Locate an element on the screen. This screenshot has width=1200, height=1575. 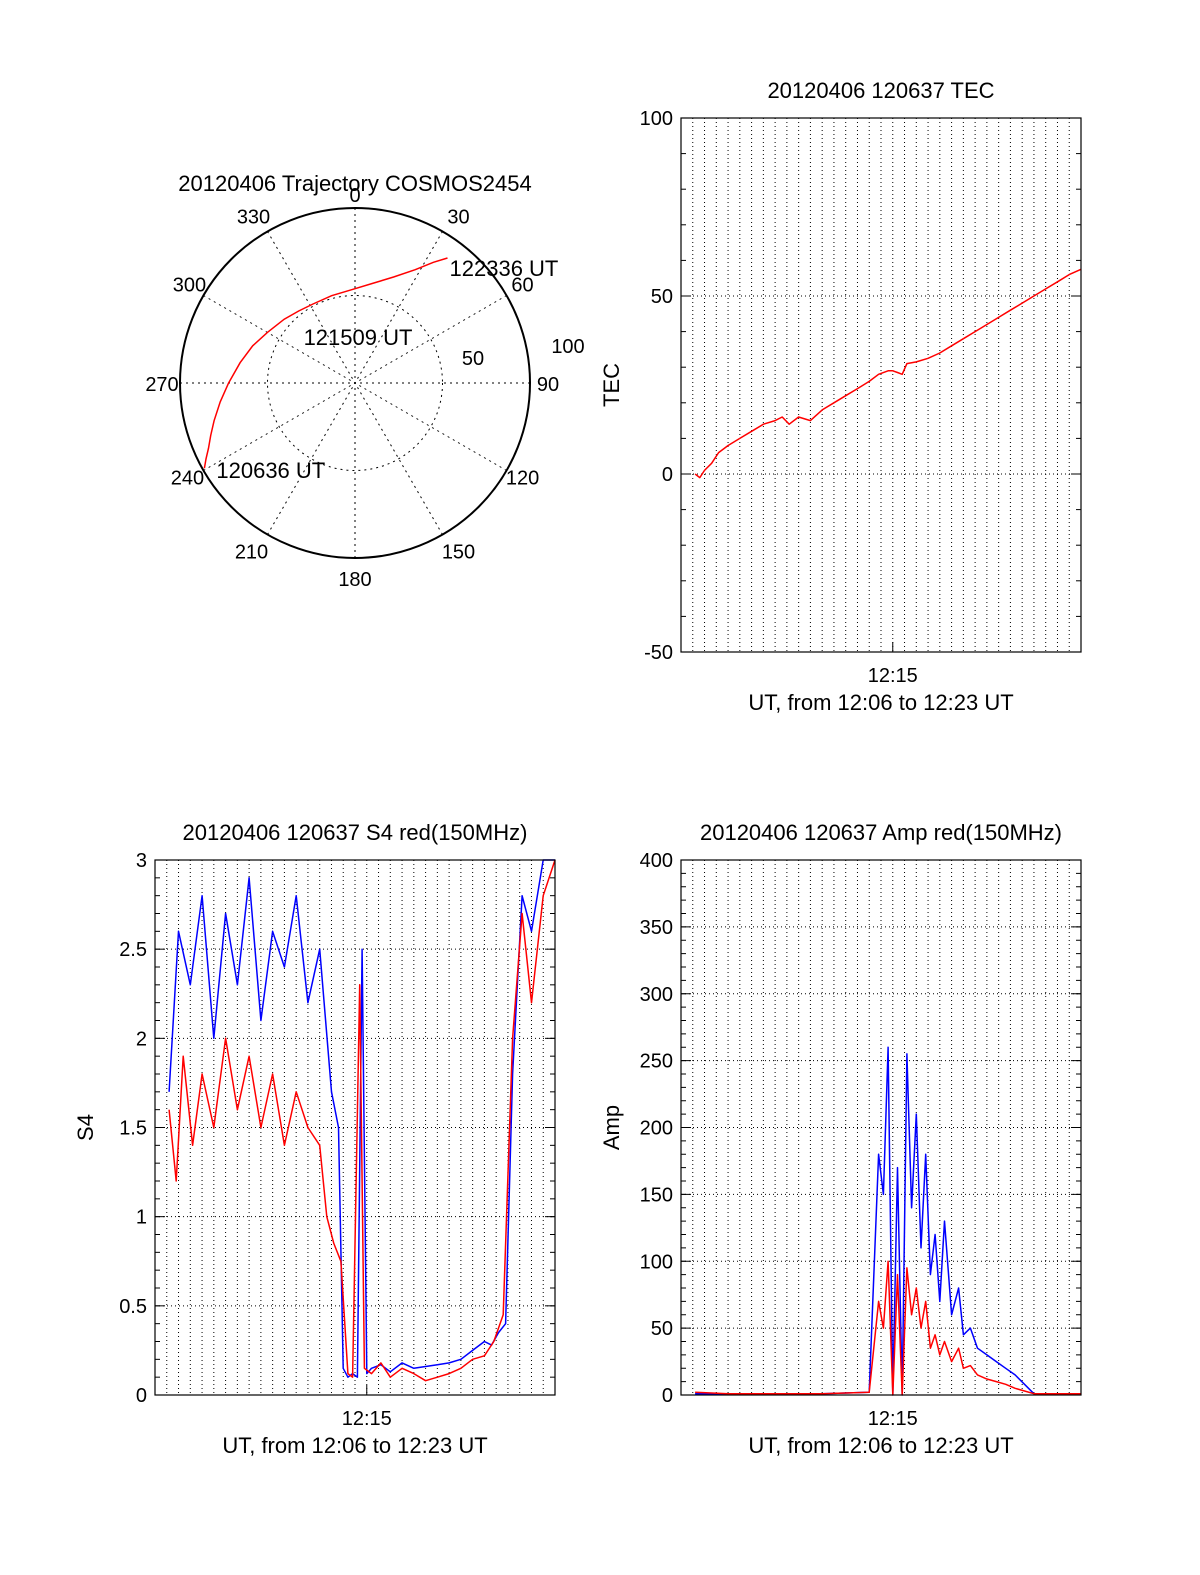
ring-label: 100 is located at coordinates (567, 347).